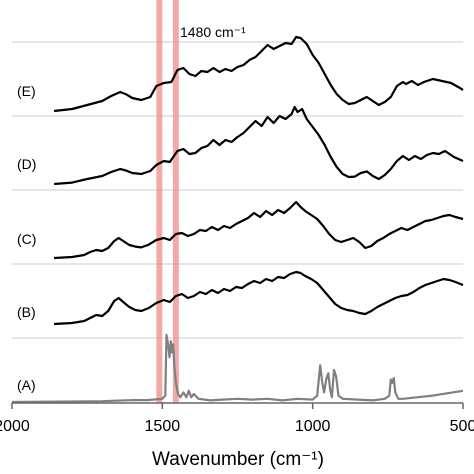  What do you see at coordinates (163, 426) in the screenshot?
I see `x-tick-label-1500: 1500` at bounding box center [163, 426].